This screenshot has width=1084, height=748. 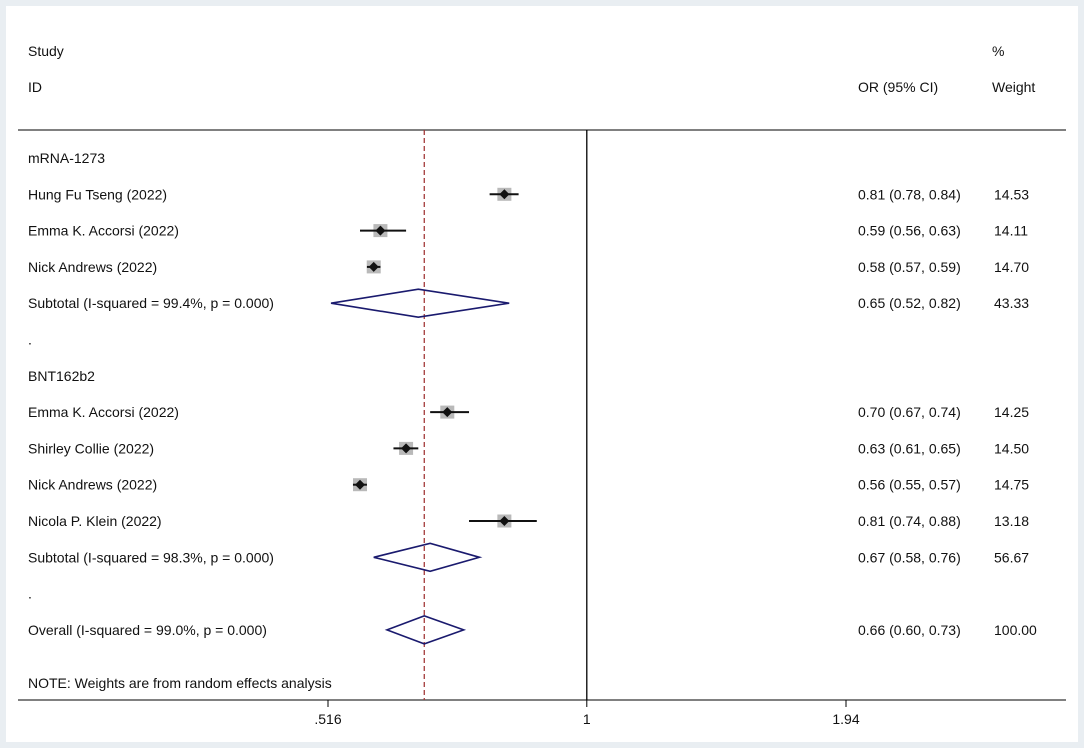 What do you see at coordinates (66, 158) in the screenshot?
I see `group-label: mRNA-1273` at bounding box center [66, 158].